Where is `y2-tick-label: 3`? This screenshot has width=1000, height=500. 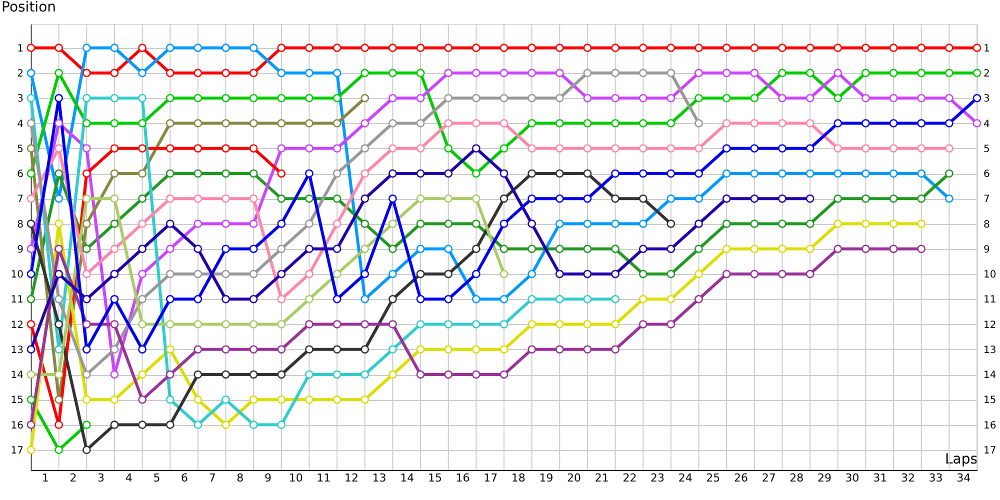 y2-tick-label: 3 is located at coordinates (987, 99).